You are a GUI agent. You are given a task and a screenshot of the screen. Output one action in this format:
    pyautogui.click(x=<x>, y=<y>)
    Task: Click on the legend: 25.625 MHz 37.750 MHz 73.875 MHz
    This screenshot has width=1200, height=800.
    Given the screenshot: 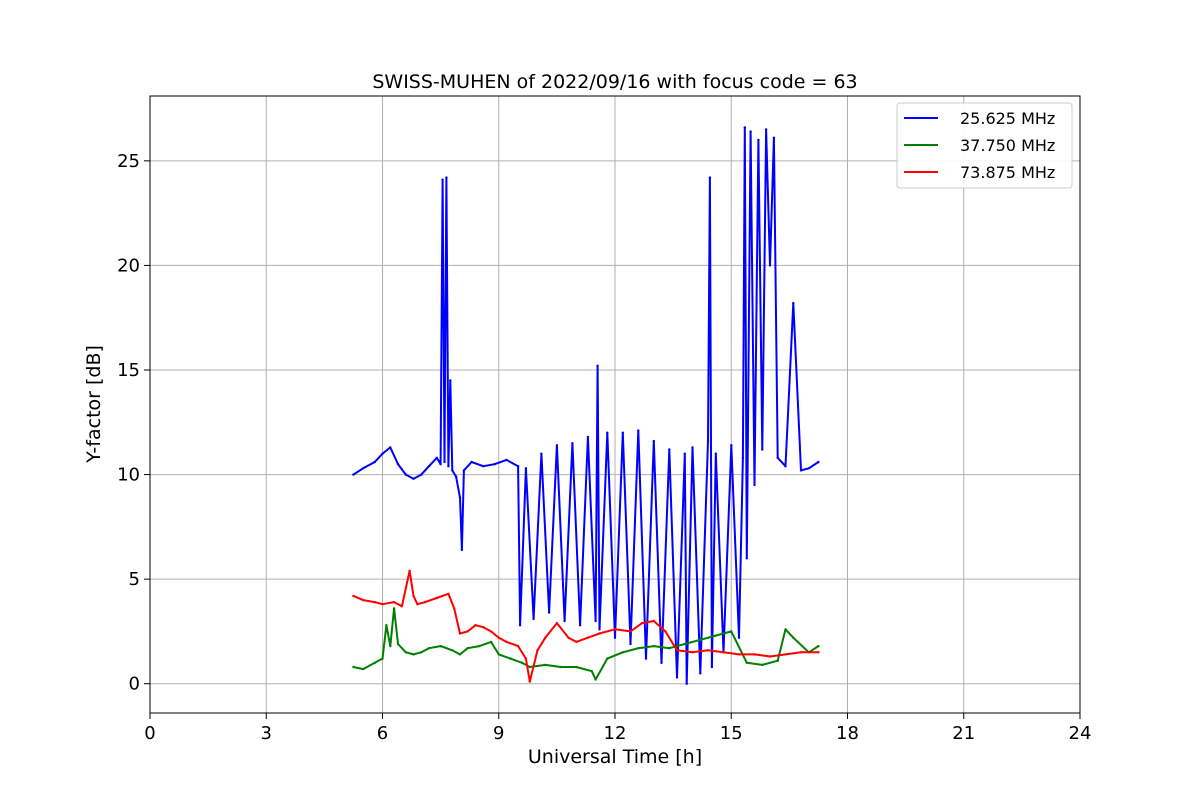 What is the action you would take?
    pyautogui.click(x=984, y=145)
    